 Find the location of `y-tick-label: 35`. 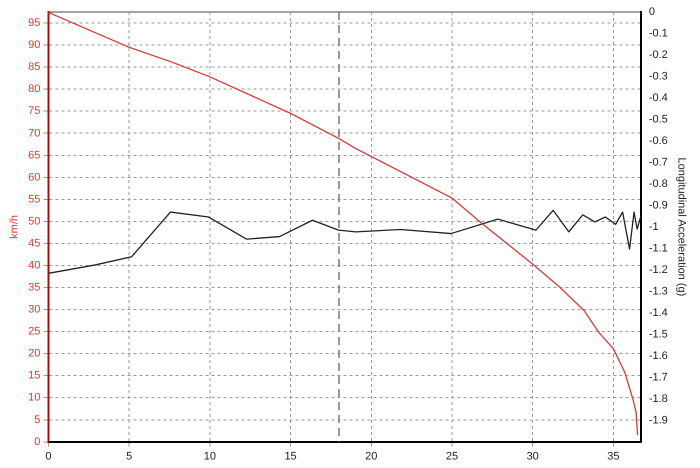

y-tick-label: 35 is located at coordinates (34, 288).